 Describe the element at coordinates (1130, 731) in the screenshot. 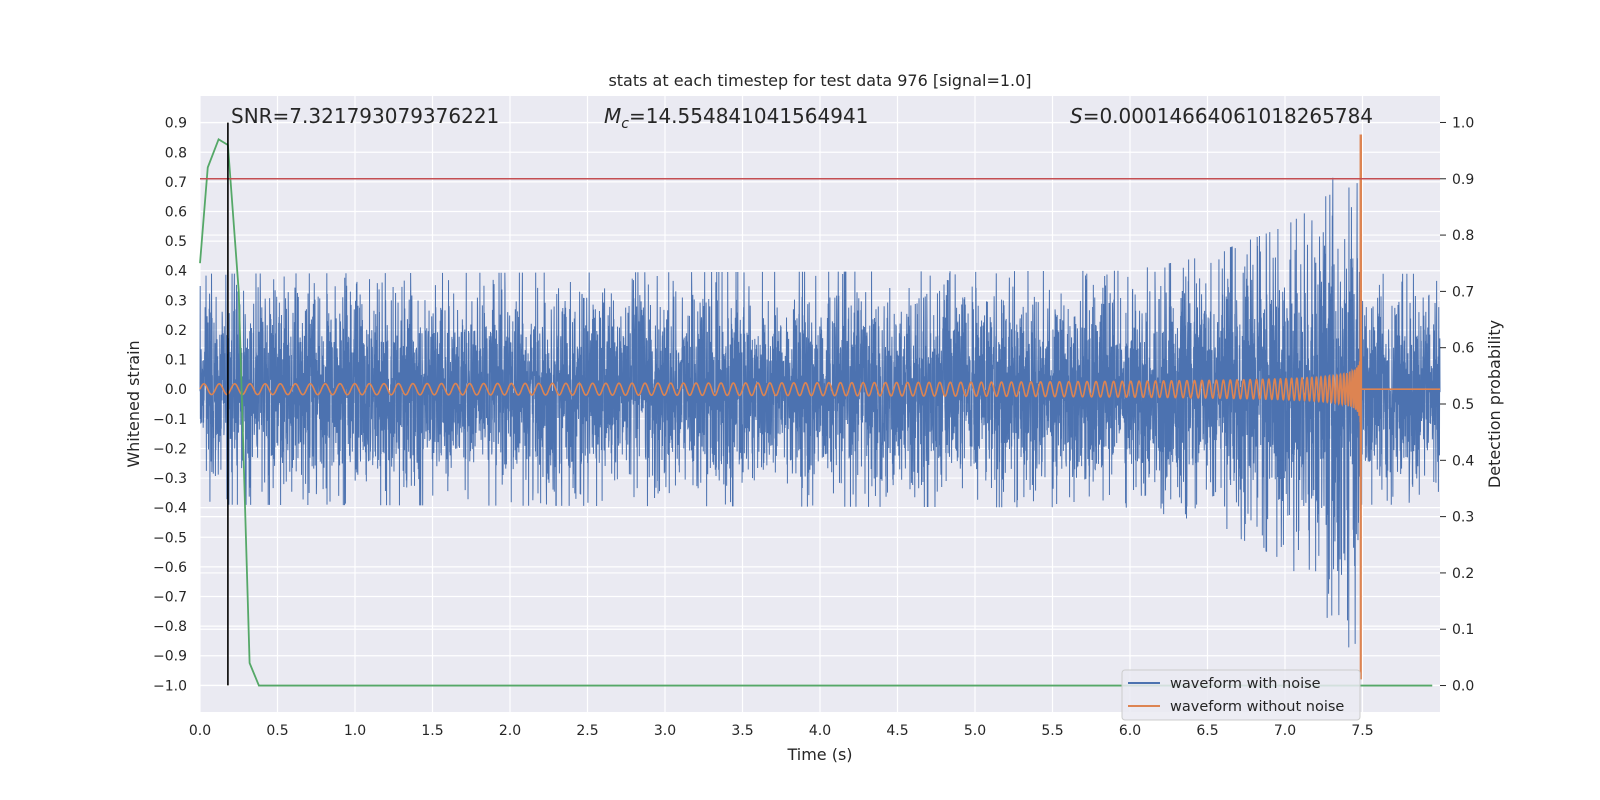

I see `x-tick-label: 6.0` at that location.